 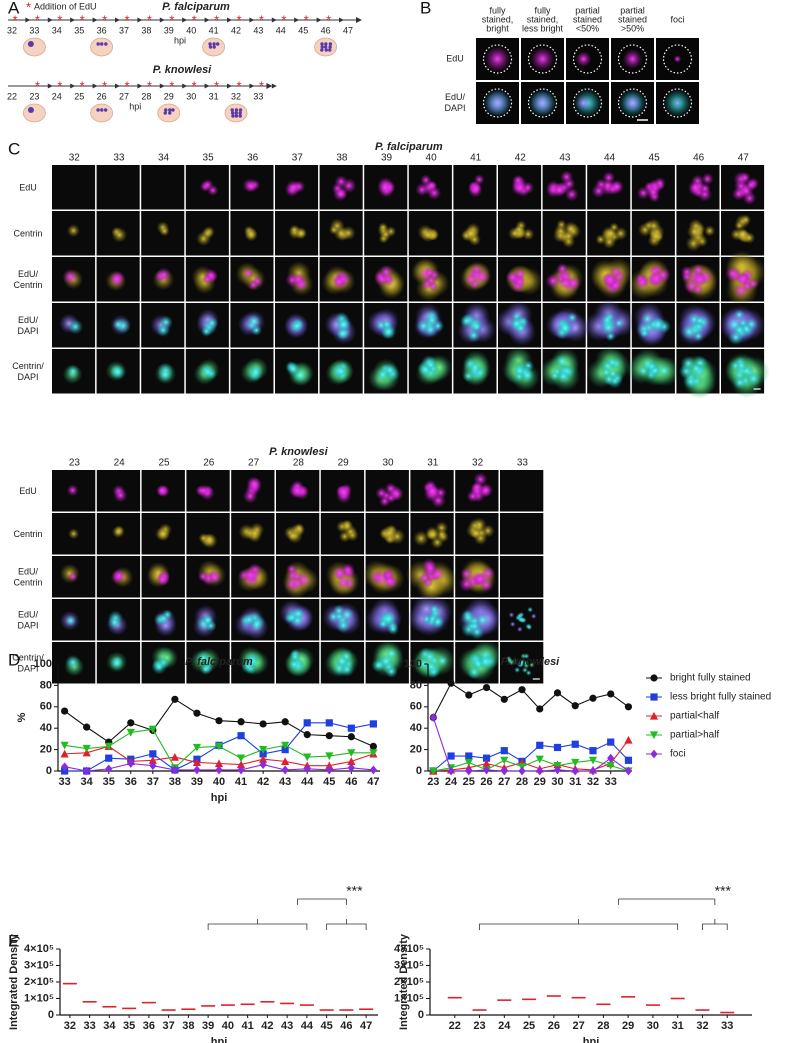 What do you see at coordinates (344, 463) in the screenshot?
I see `column-label: 29` at bounding box center [344, 463].